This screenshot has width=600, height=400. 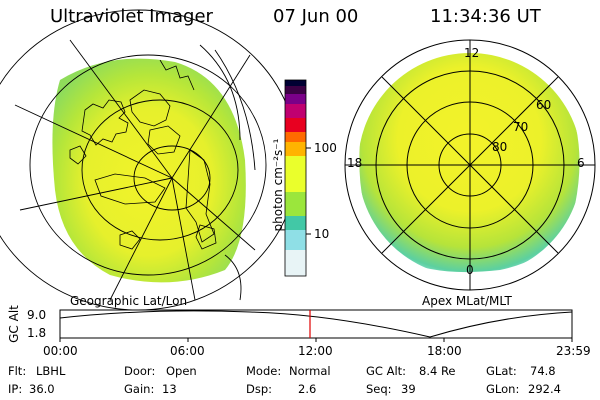 What do you see at coordinates (139, 389) in the screenshot?
I see `gain-label: Gain:` at bounding box center [139, 389].